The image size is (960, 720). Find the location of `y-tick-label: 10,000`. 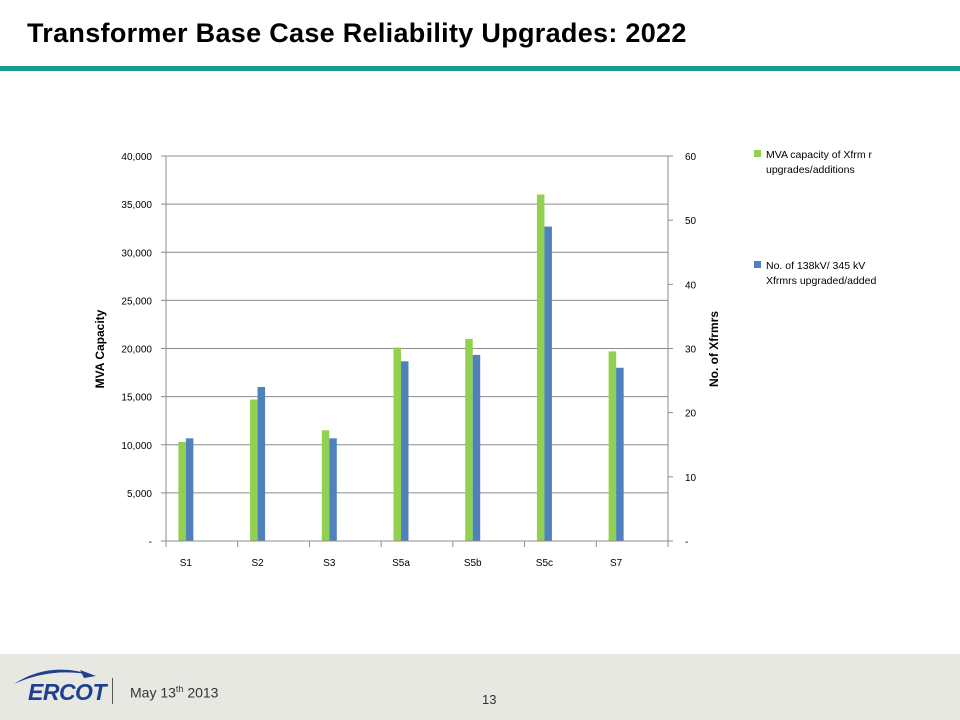

y-tick-label: 10,000 is located at coordinates (136, 446).